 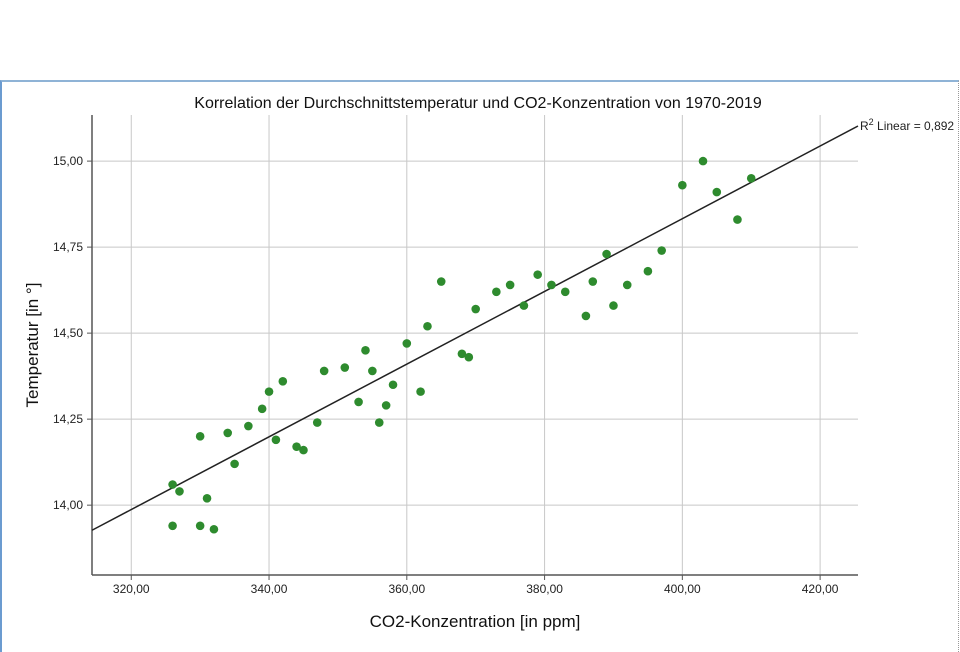 I want to click on y-axis-label: Temperatur [in °], so click(x=32, y=345).